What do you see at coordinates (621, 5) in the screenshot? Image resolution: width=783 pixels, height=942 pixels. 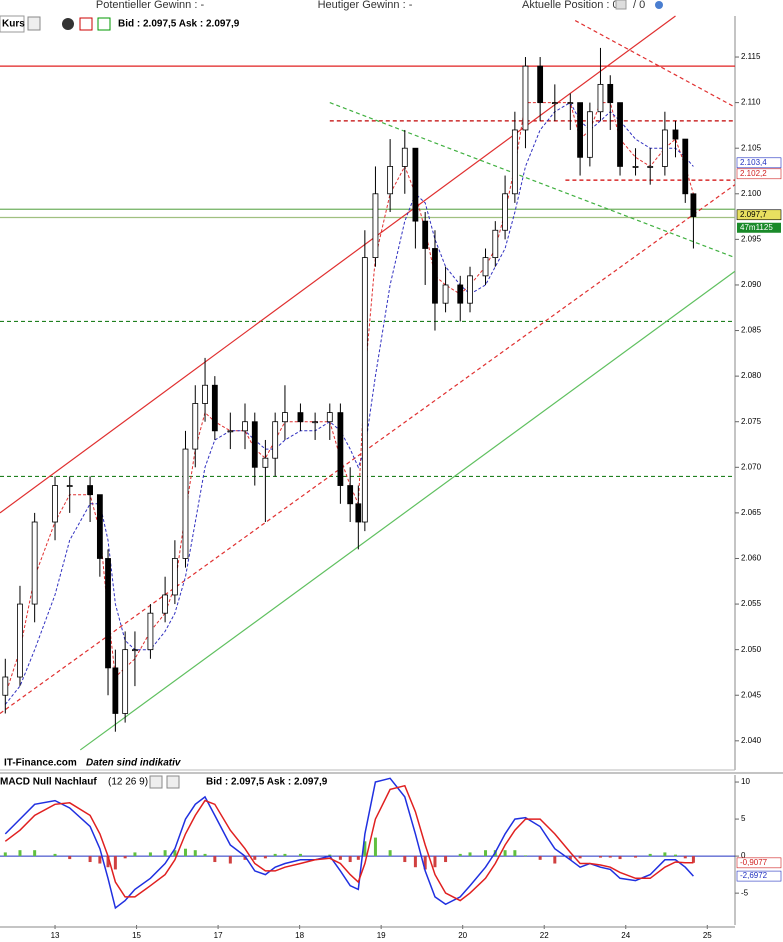 I see `position-icon` at bounding box center [621, 5].